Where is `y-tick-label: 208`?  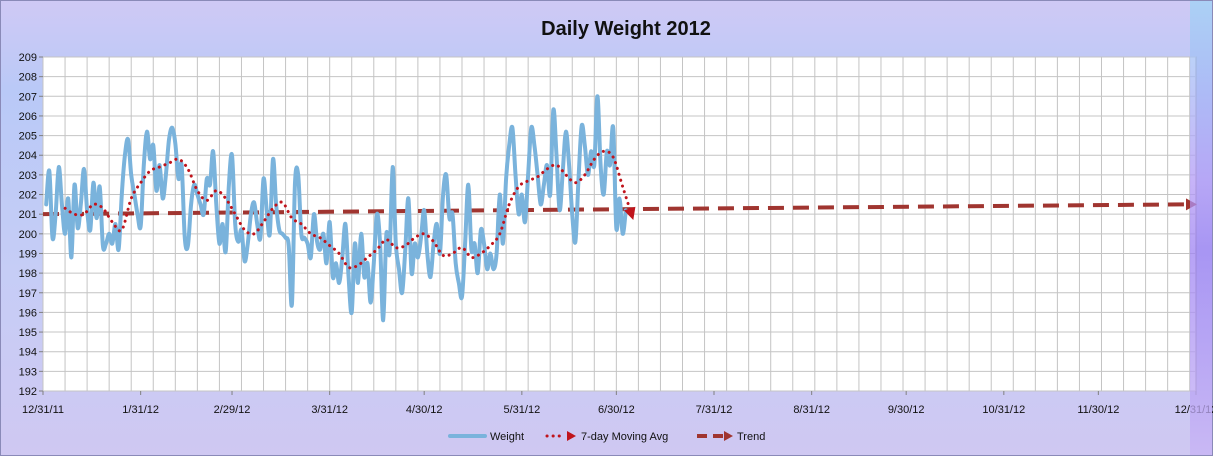
y-tick-label: 208 is located at coordinates (28, 78).